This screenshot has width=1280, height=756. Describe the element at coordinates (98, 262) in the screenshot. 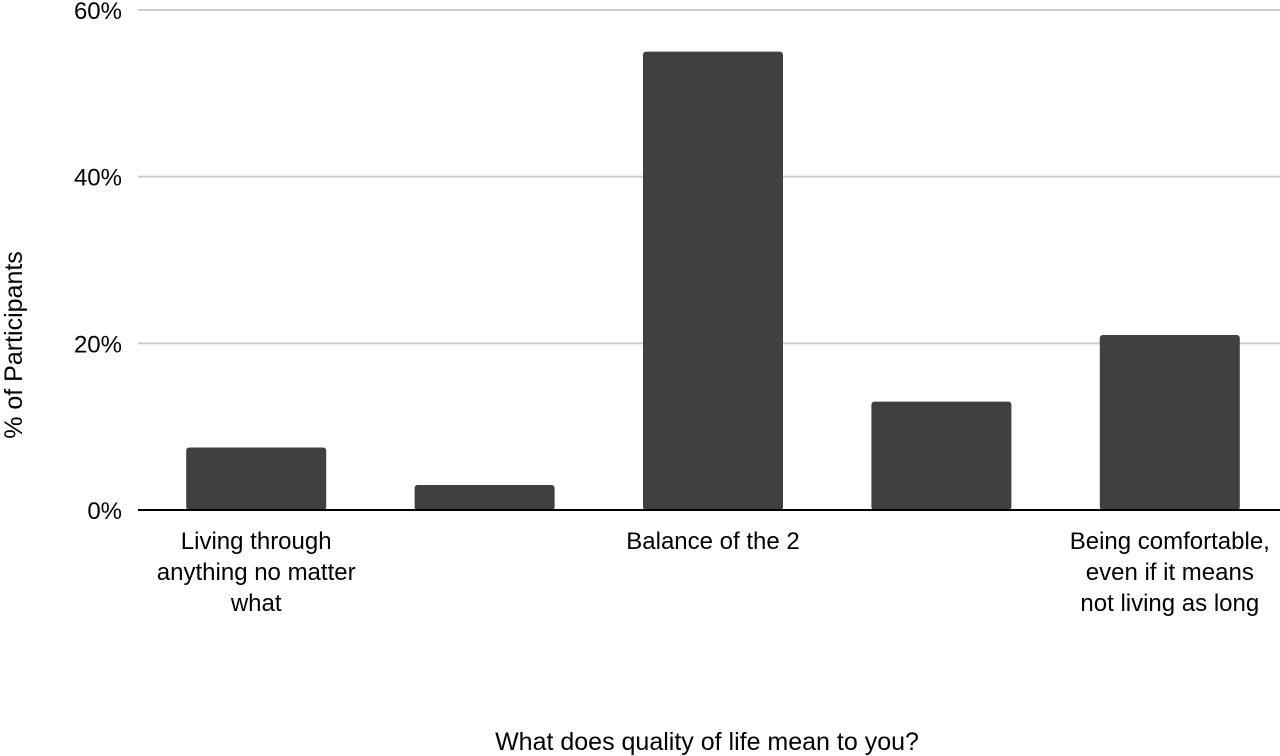

I see `y-tick-labels: 0% 20% 40% 60%` at that location.